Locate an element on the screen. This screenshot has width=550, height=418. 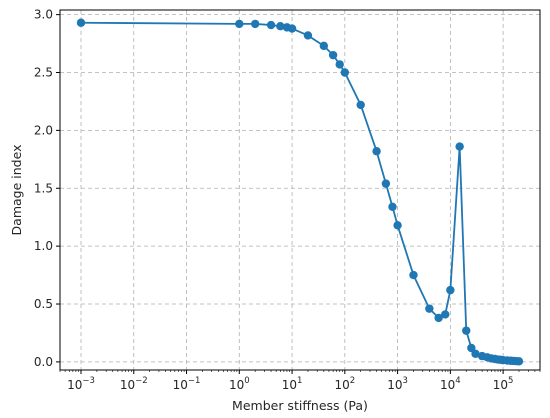
x-tick-label: 10⁻³ is located at coordinates (81, 384).